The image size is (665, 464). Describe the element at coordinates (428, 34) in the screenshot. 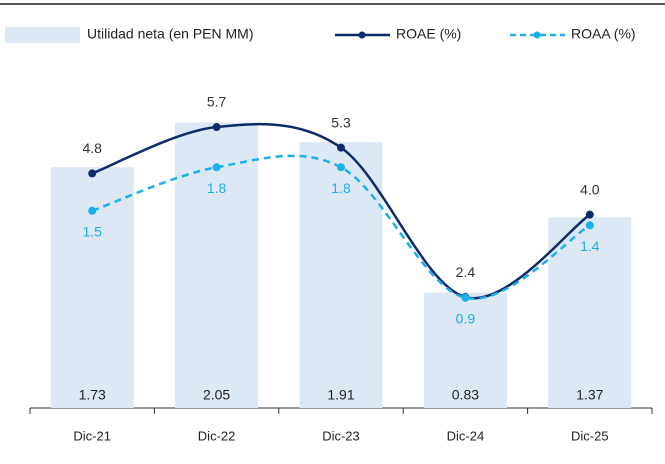

I see `legend-label: ROAE (%)` at that location.